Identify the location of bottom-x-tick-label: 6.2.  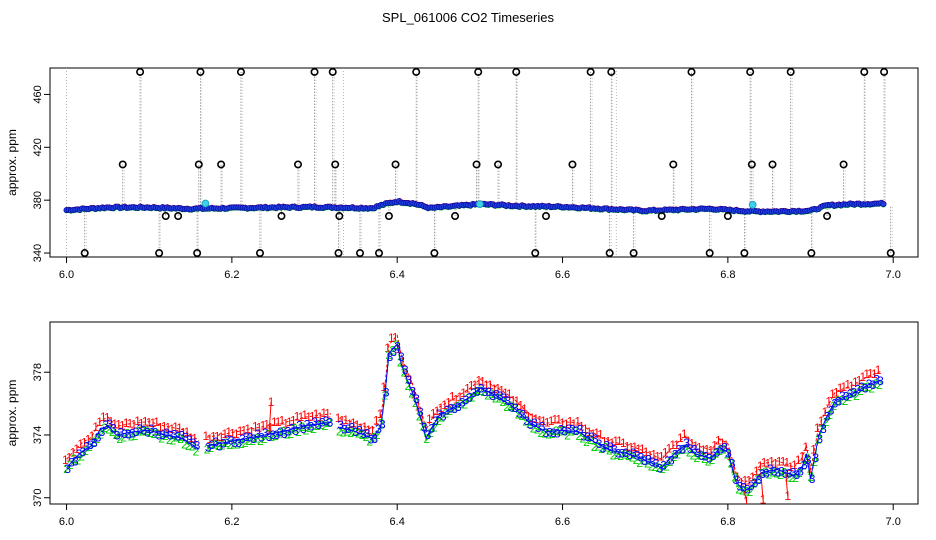
(231, 522).